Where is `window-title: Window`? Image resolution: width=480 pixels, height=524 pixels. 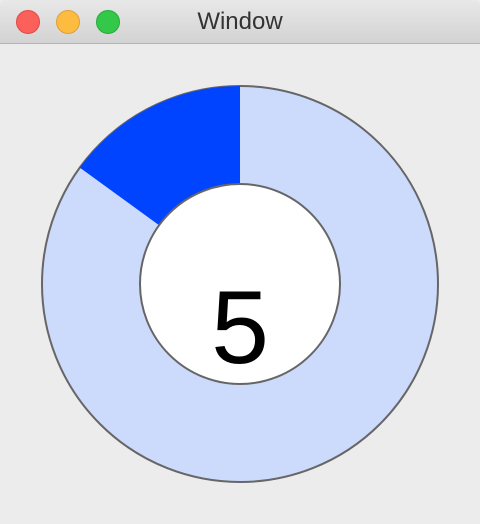 window-title: Window is located at coordinates (240, 21).